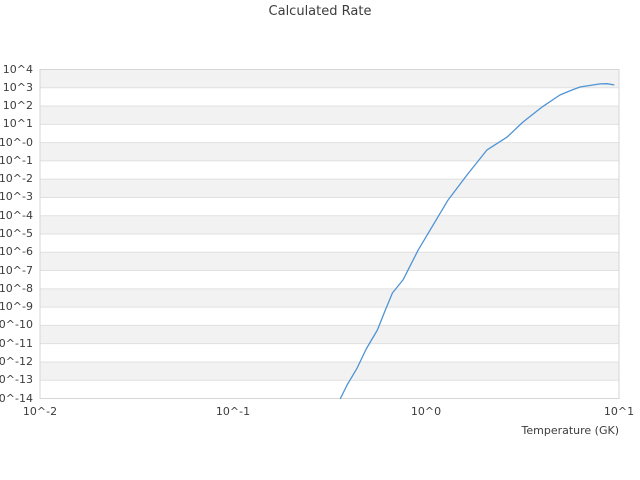 This screenshot has height=480, width=640. I want to click on y-tick-label: 10^-0, so click(16, 142).